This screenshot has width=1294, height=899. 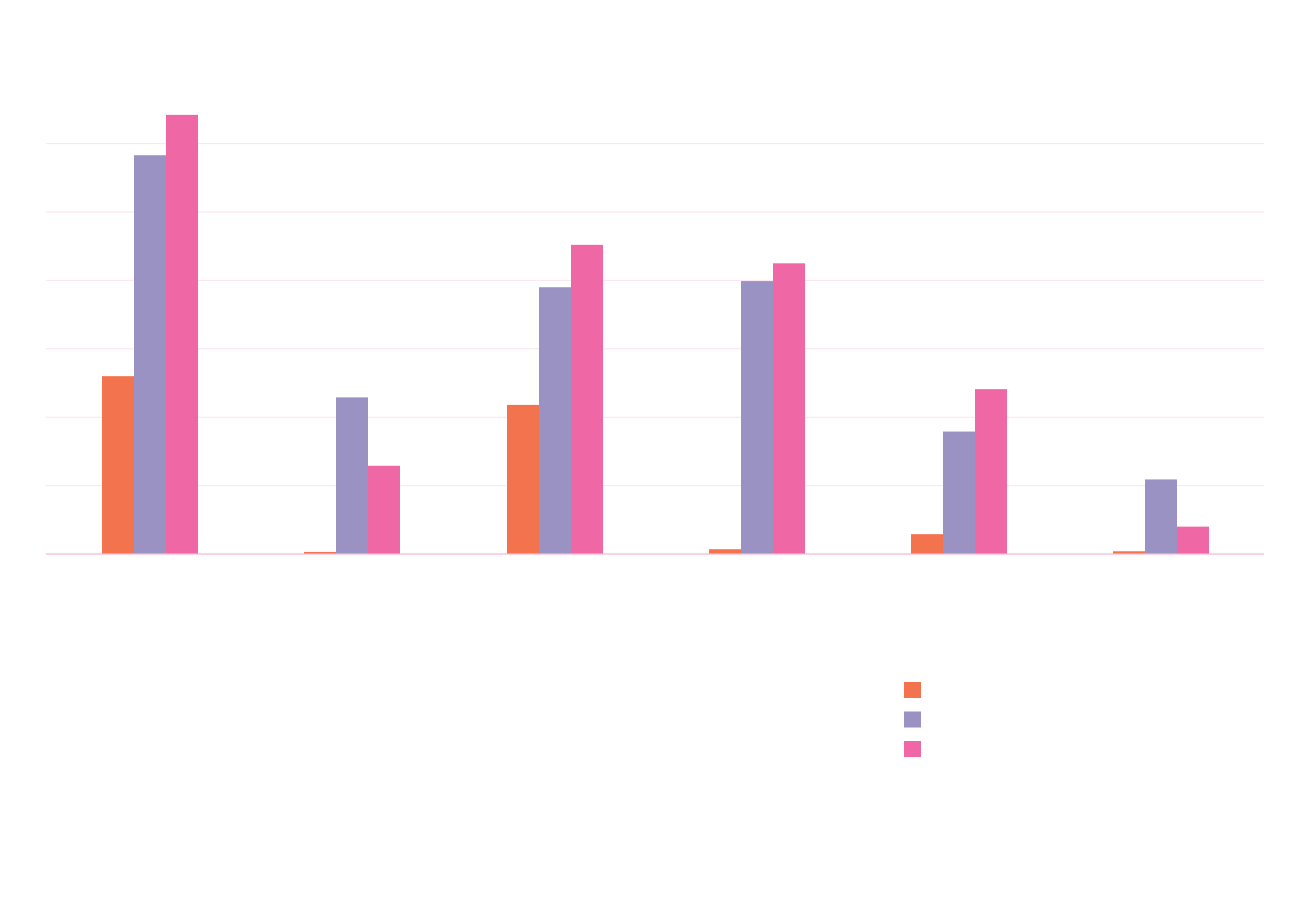 I want to click on legend, so click(x=912, y=719).